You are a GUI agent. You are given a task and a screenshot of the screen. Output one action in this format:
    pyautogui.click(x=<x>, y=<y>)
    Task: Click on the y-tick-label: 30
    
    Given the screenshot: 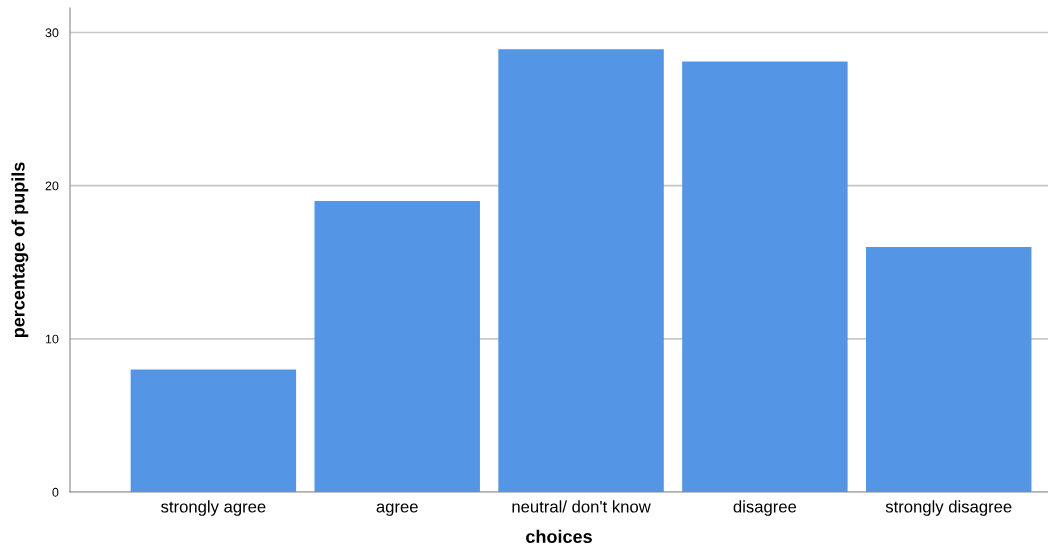 What is the action you would take?
    pyautogui.click(x=52, y=33)
    